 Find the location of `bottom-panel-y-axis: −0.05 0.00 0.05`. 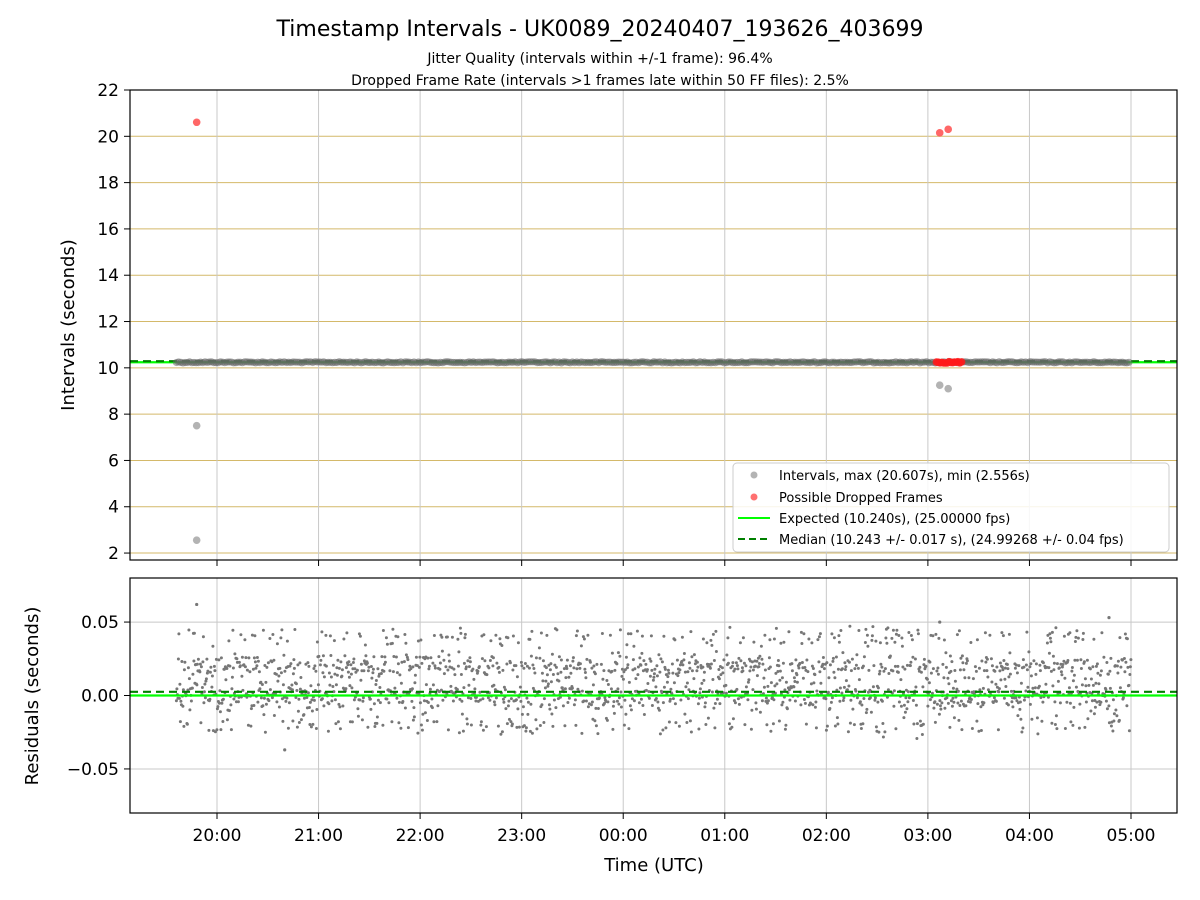

bottom-panel-y-axis: −0.05 0.00 0.05 is located at coordinates (98, 696).